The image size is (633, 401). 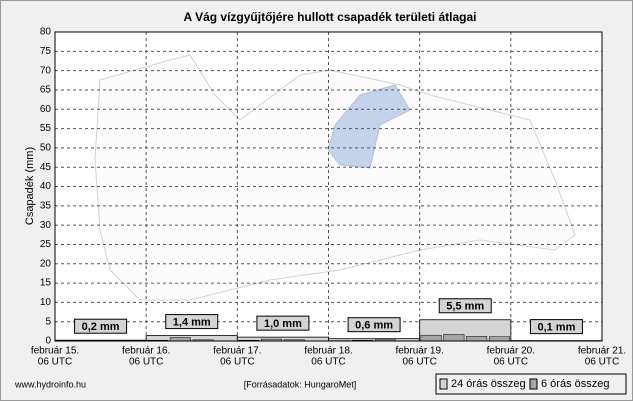 I want to click on x-tick-label: február 16., so click(x=146, y=351).